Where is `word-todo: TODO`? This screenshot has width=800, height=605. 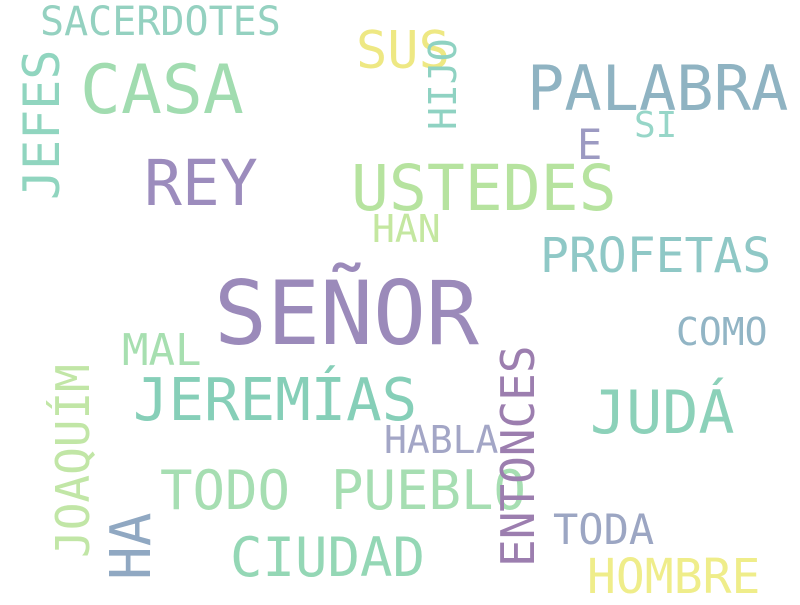
word-todo: TODO is located at coordinates (225, 490).